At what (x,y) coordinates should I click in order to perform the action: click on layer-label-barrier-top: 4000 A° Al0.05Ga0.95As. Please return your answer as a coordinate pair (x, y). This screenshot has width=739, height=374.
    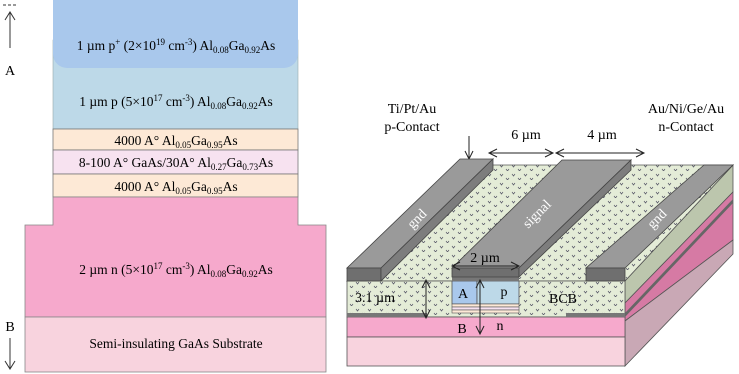
    Looking at the image, I should click on (175, 141).